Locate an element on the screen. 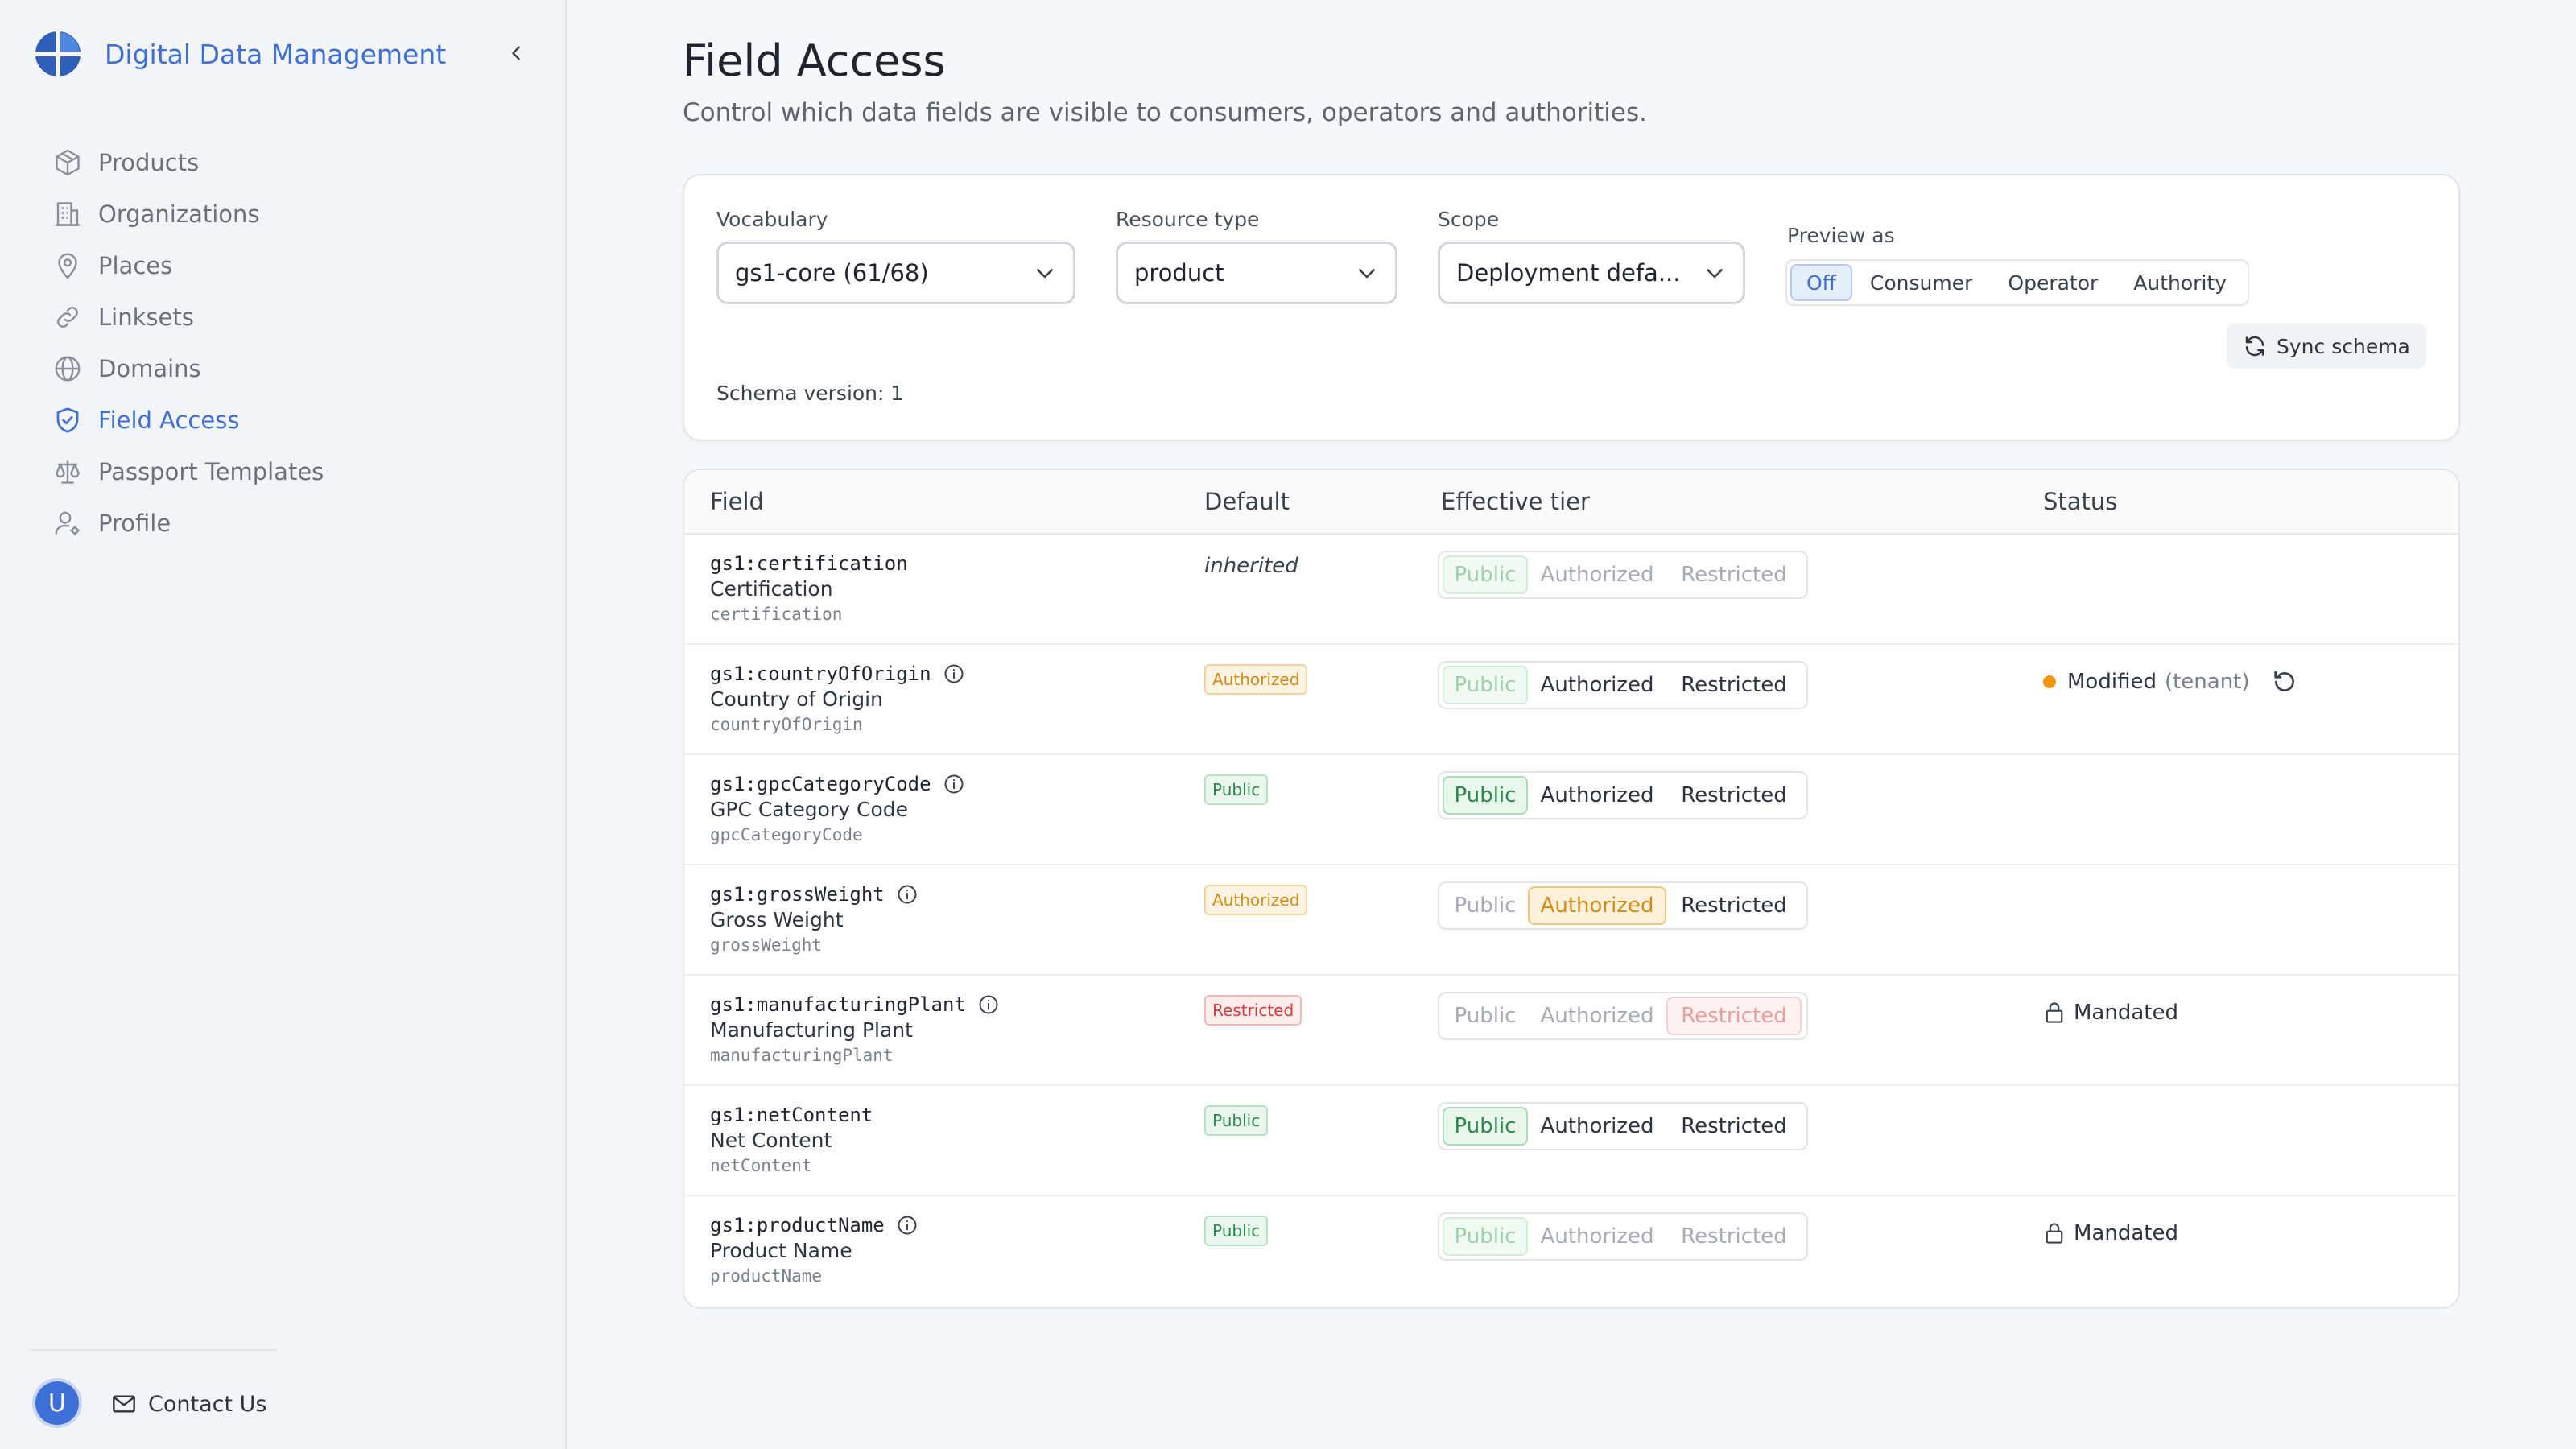 The width and height of the screenshot is (2576, 1449). field-path: manufacturingPlant is located at coordinates (802, 1055).